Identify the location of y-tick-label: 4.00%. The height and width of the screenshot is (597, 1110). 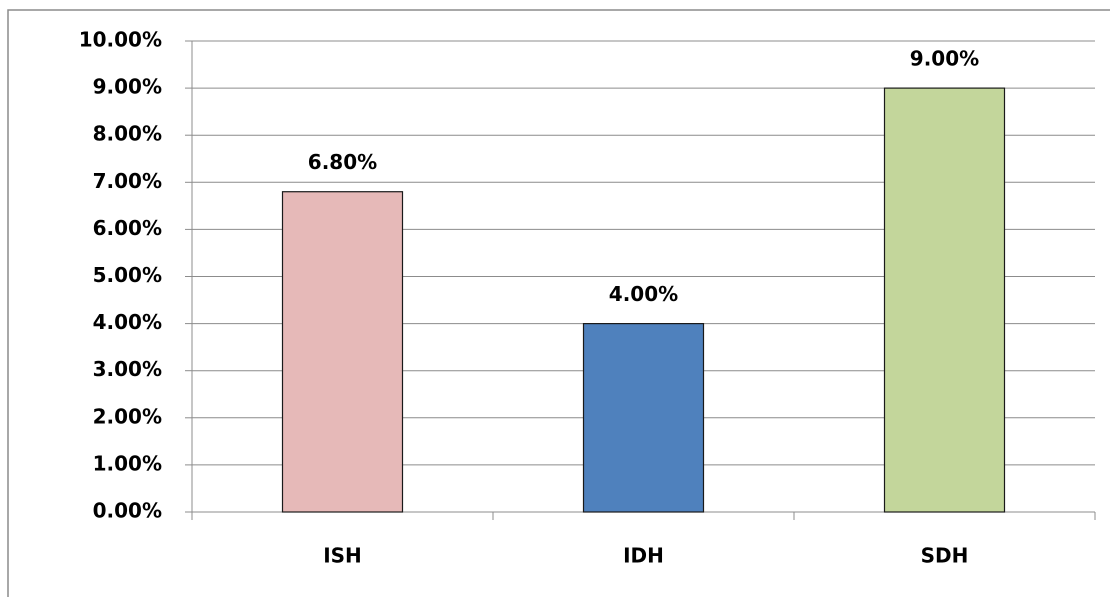
(127, 322).